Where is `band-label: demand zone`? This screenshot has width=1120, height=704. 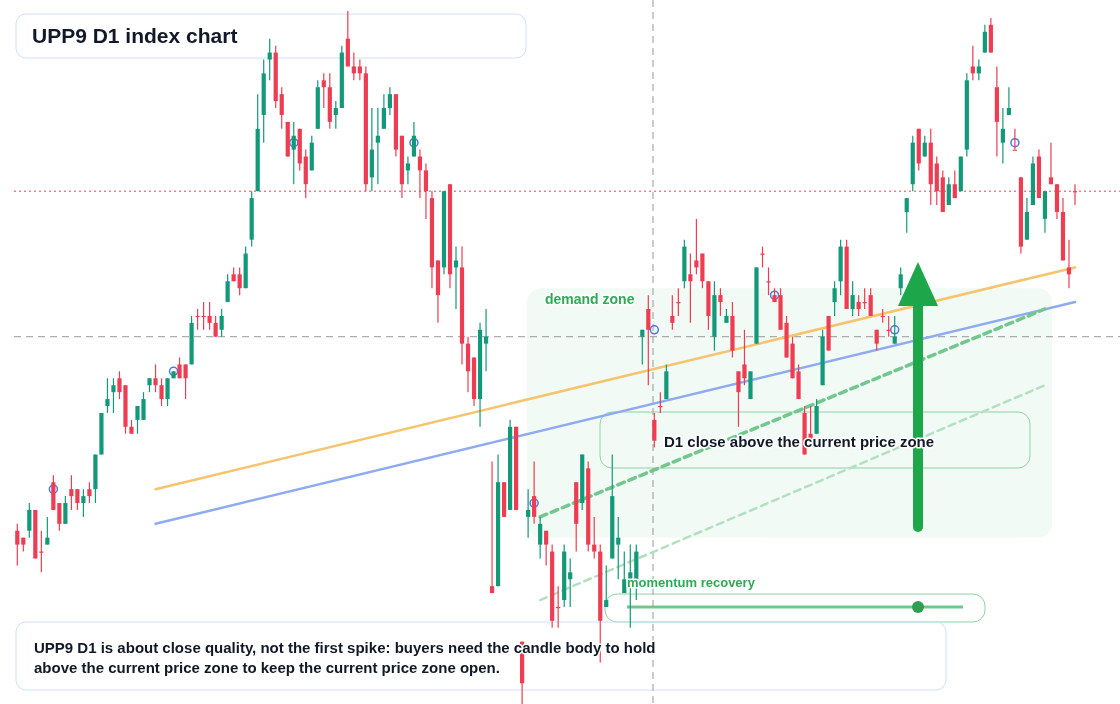 band-label: demand zone is located at coordinates (590, 299).